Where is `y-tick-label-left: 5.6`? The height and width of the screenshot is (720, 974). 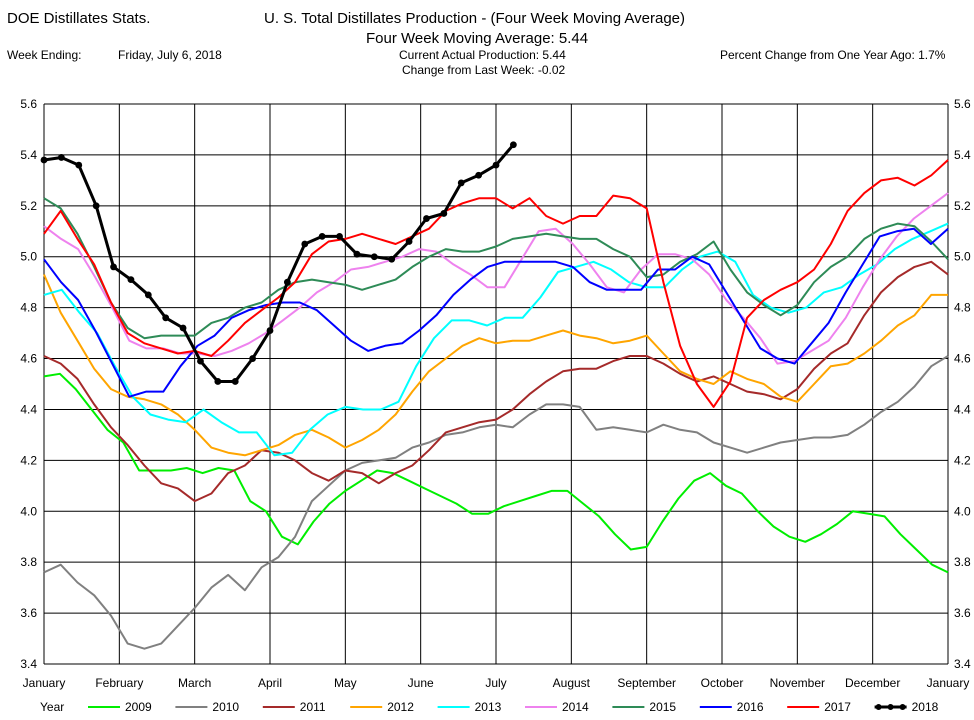 y-tick-label-left: 5.6 is located at coordinates (28, 104).